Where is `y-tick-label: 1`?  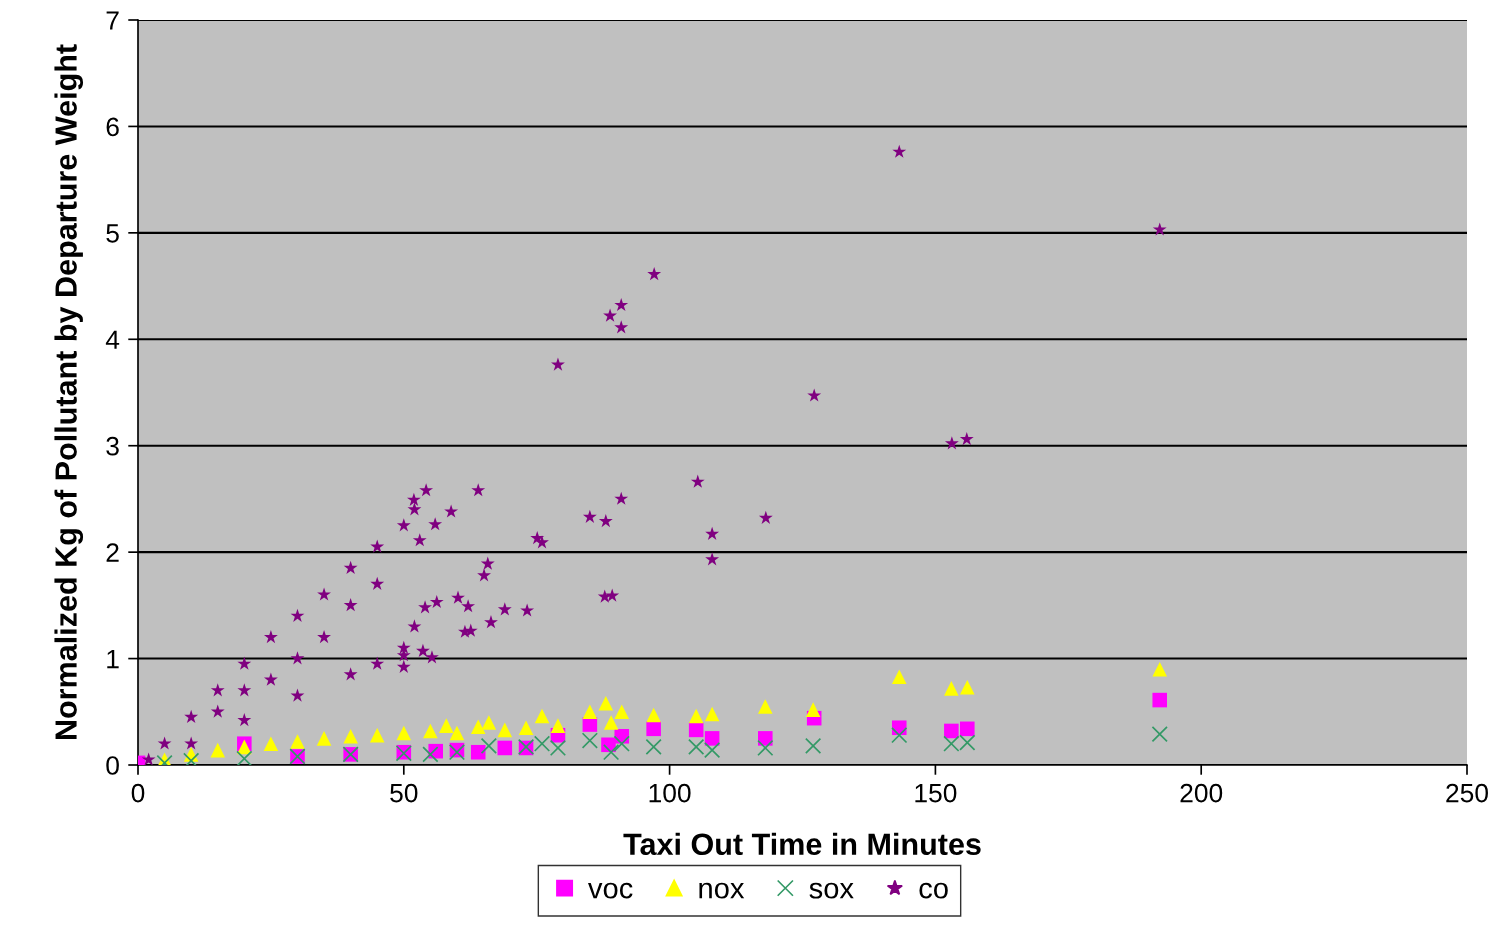
y-tick-label: 1 is located at coordinates (113, 659).